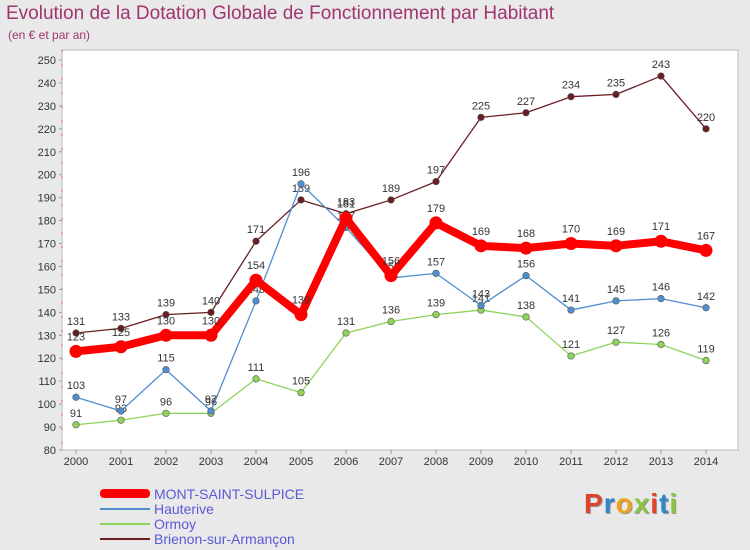  Describe the element at coordinates (301, 189) in the screenshot. I see `data-label: 189` at that location.